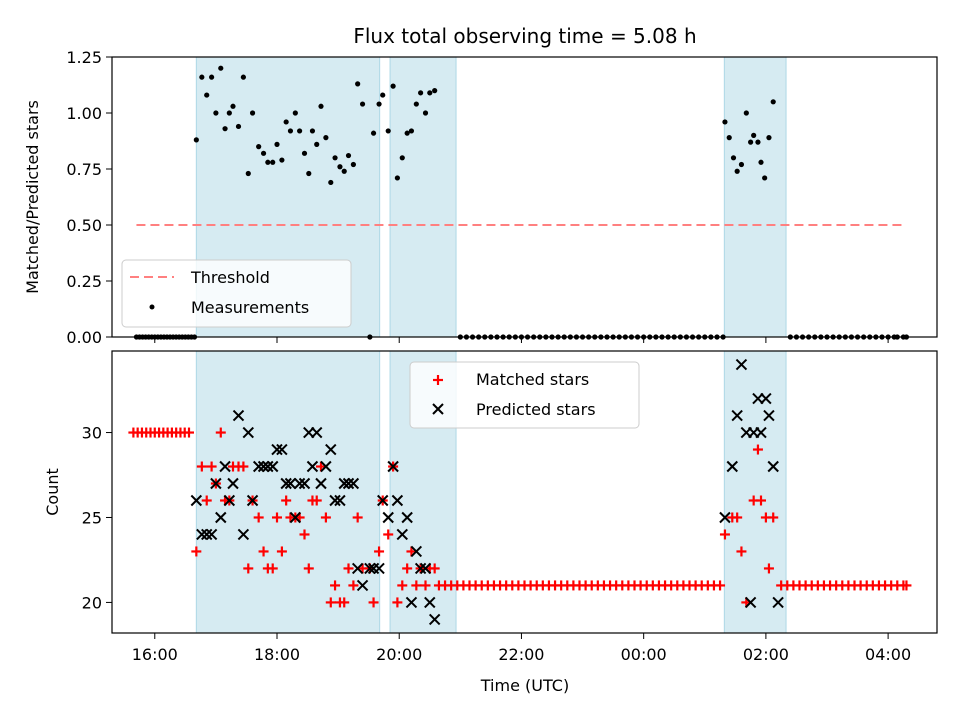 This screenshot has width=960, height=724. What do you see at coordinates (84, 225) in the screenshot?
I see `ratio-y-tick-label: 0.50` at bounding box center [84, 225].